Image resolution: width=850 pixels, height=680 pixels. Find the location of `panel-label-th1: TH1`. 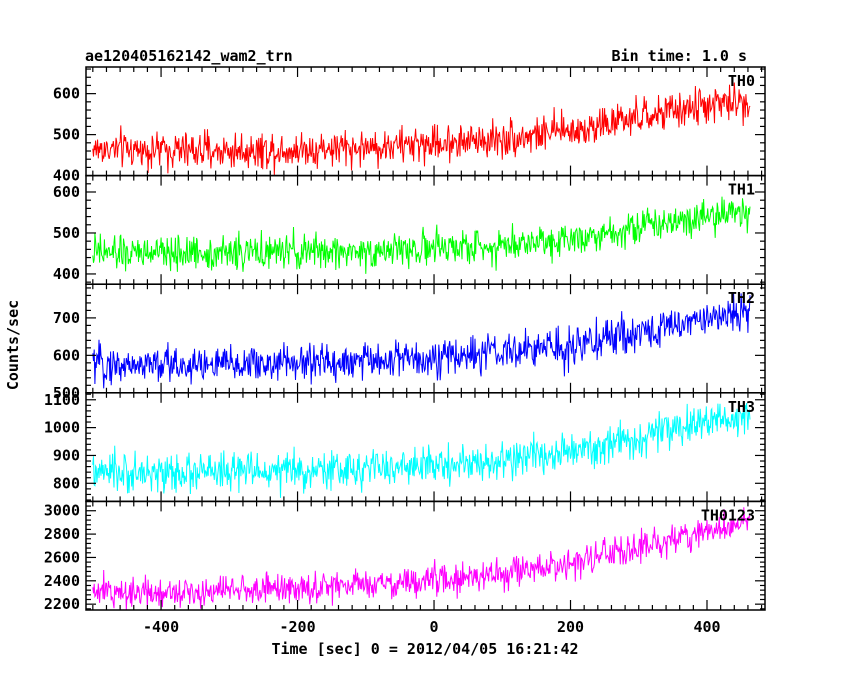

panel-label-th1: TH1 is located at coordinates (741, 190).